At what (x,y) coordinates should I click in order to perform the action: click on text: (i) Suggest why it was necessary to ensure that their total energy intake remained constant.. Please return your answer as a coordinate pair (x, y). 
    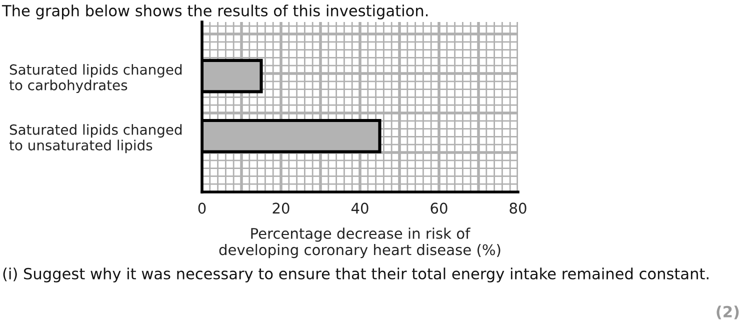
    Looking at the image, I should click on (355, 275).